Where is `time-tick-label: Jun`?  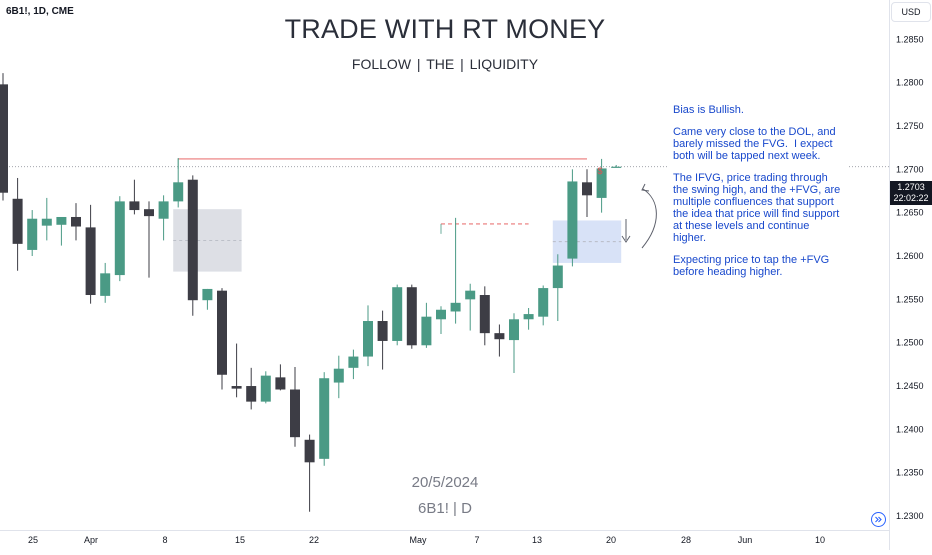 time-tick-label: Jun is located at coordinates (745, 540).